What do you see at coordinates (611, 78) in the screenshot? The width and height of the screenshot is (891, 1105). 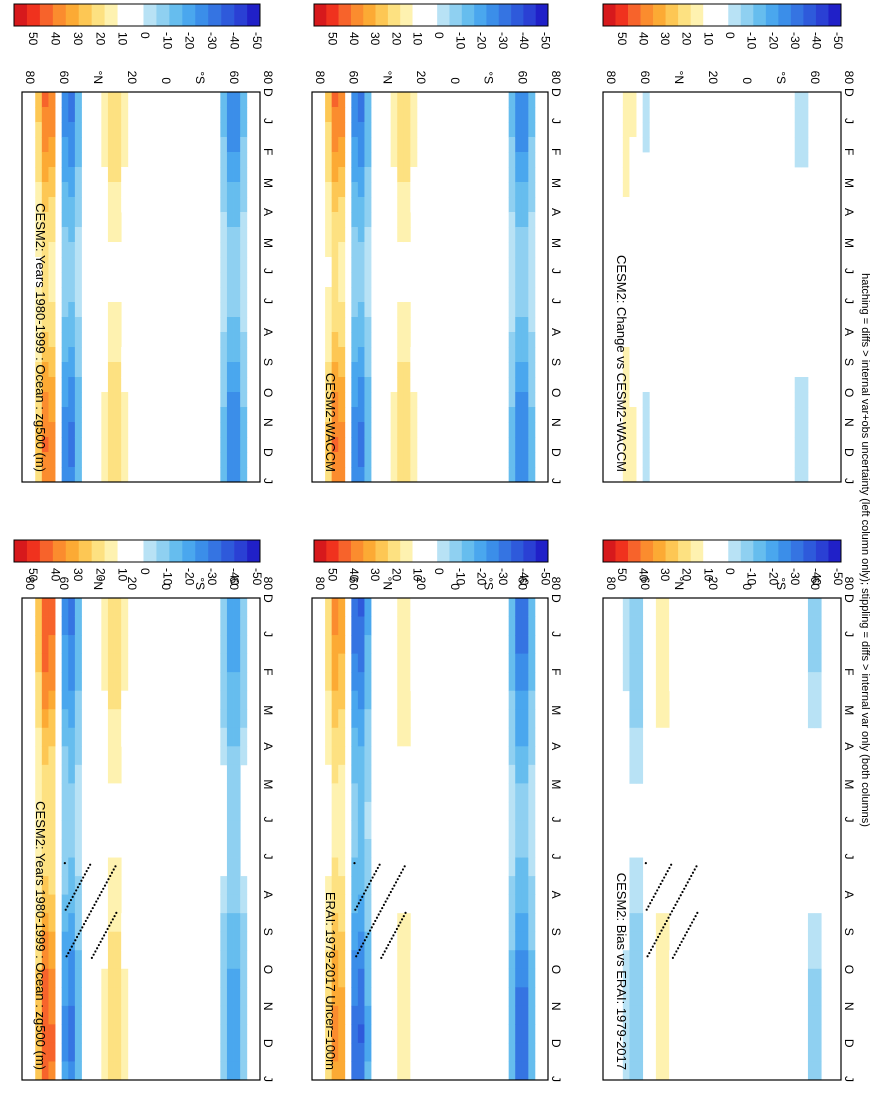 I see `lat-tick-label: 80` at bounding box center [611, 78].